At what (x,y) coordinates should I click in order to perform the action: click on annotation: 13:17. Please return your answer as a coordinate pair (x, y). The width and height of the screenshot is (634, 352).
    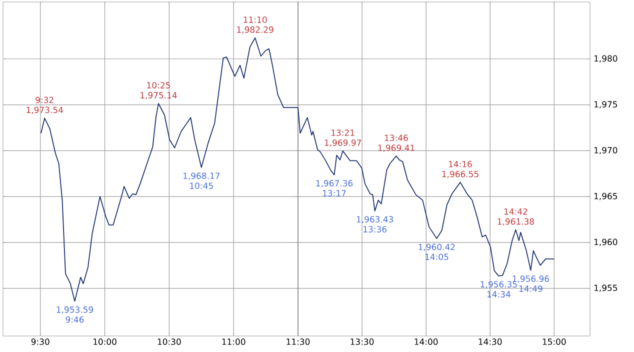
    Looking at the image, I should click on (334, 193).